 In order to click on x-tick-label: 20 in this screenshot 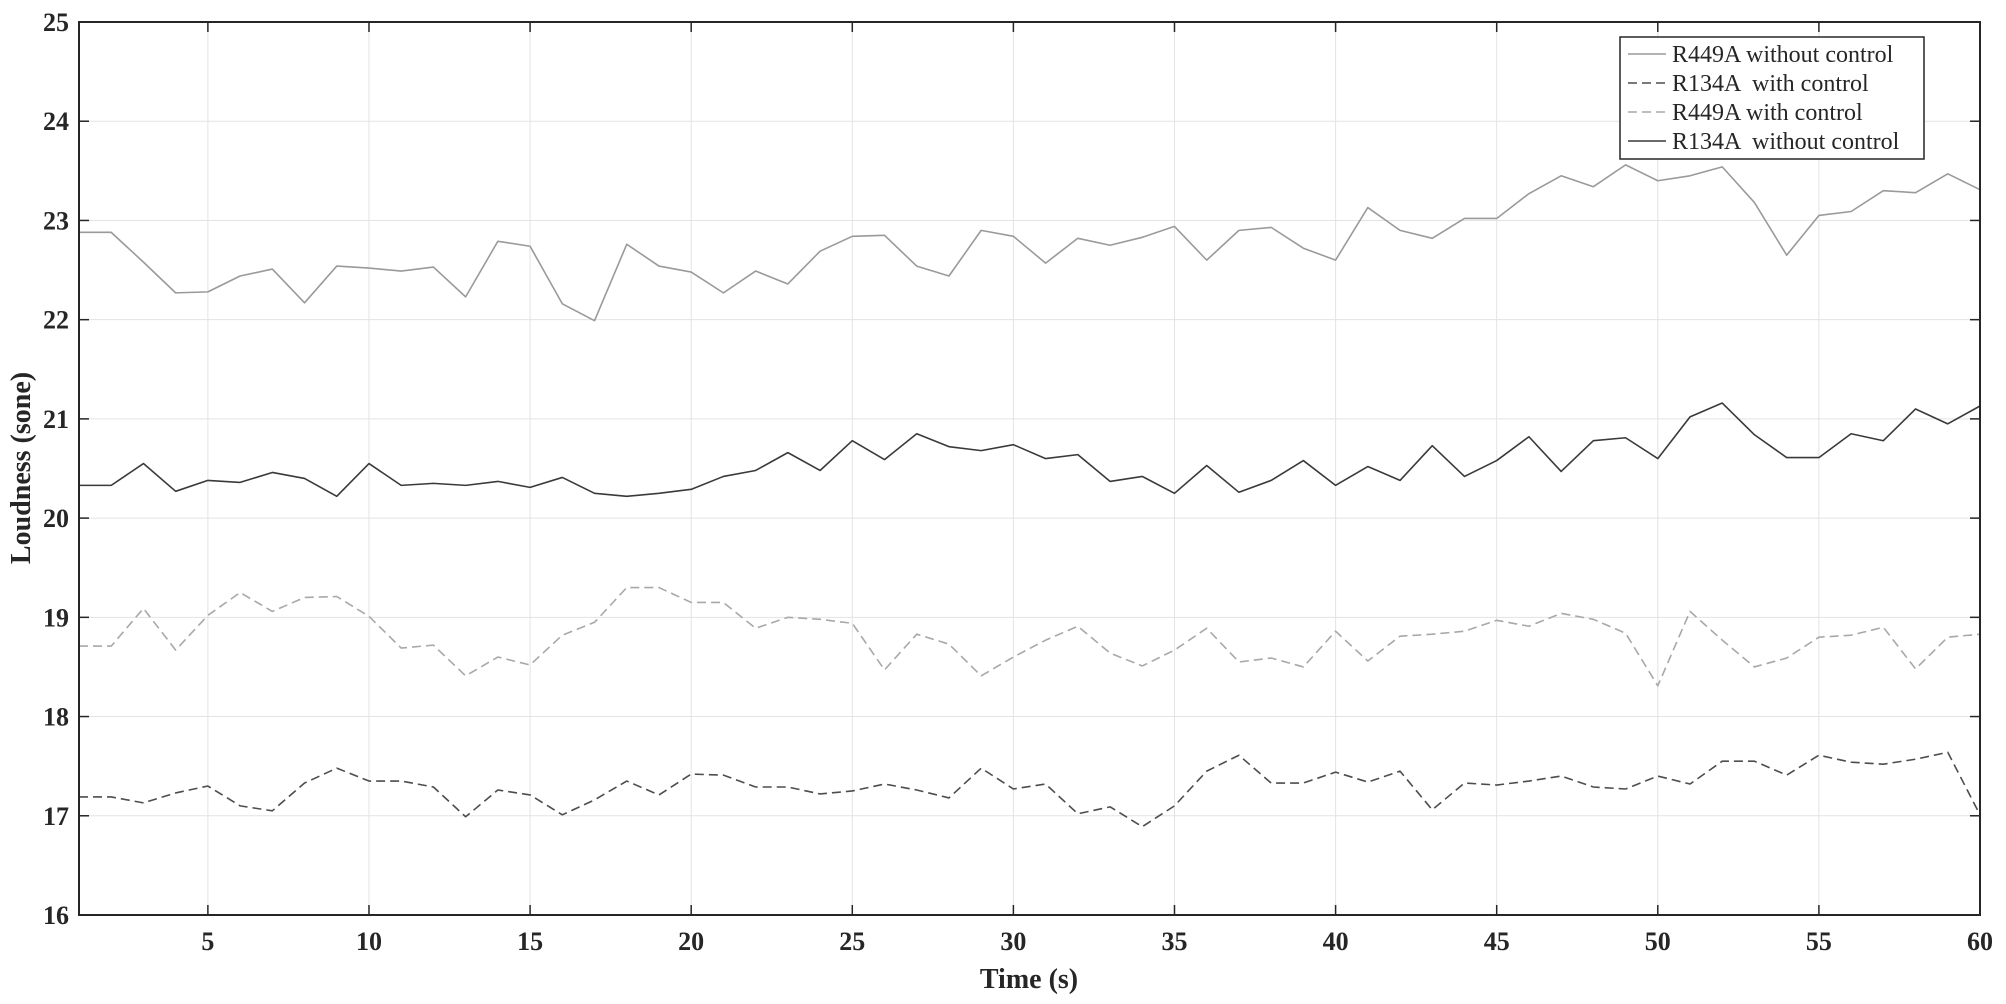, I will do `click(691, 941)`.